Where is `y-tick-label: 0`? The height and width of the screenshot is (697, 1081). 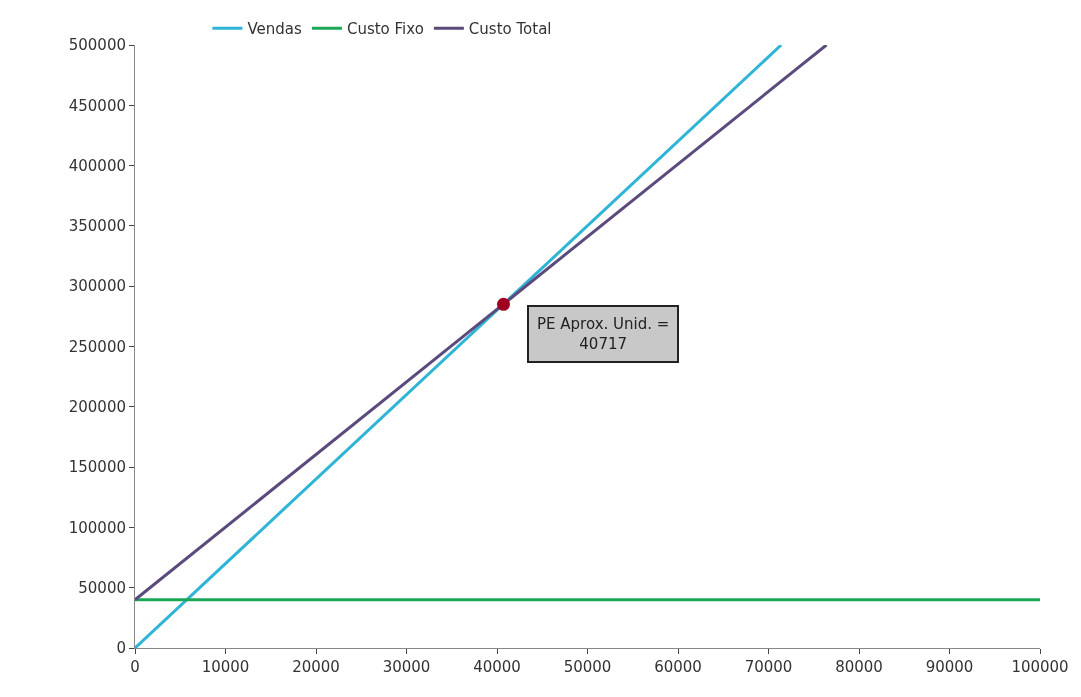 y-tick-label: 0 is located at coordinates (121, 648).